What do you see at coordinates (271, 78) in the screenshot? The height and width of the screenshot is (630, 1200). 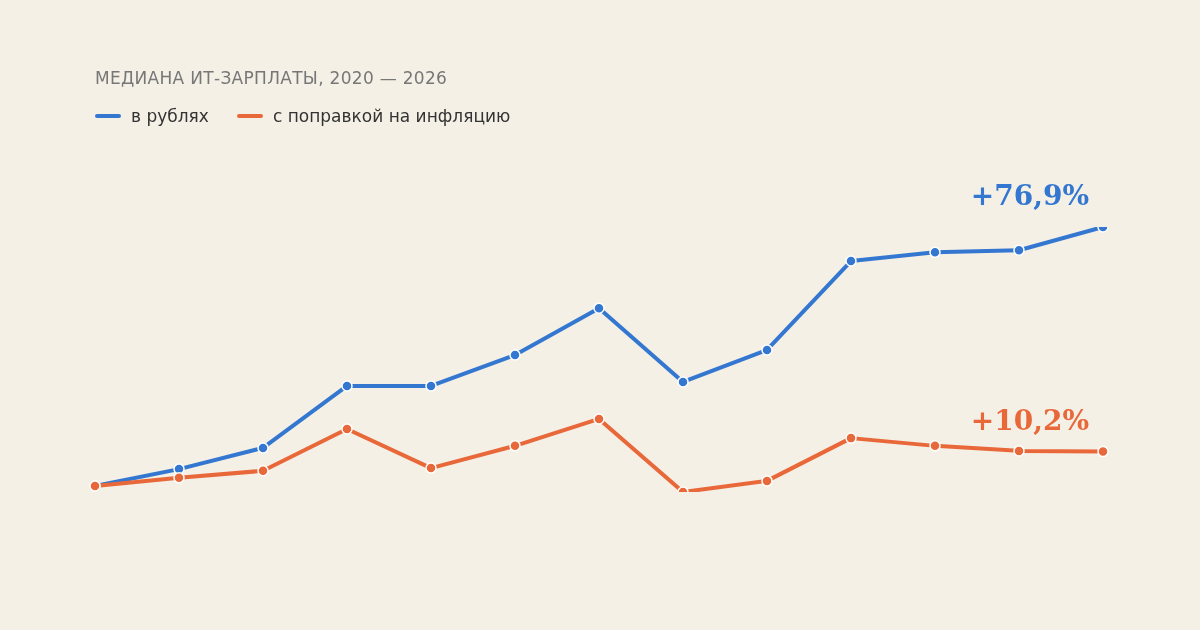 I see `chart-title: МЕДИАНА ИТ-ЗАРПЛАТЫ, 2020 — 2026` at bounding box center [271, 78].